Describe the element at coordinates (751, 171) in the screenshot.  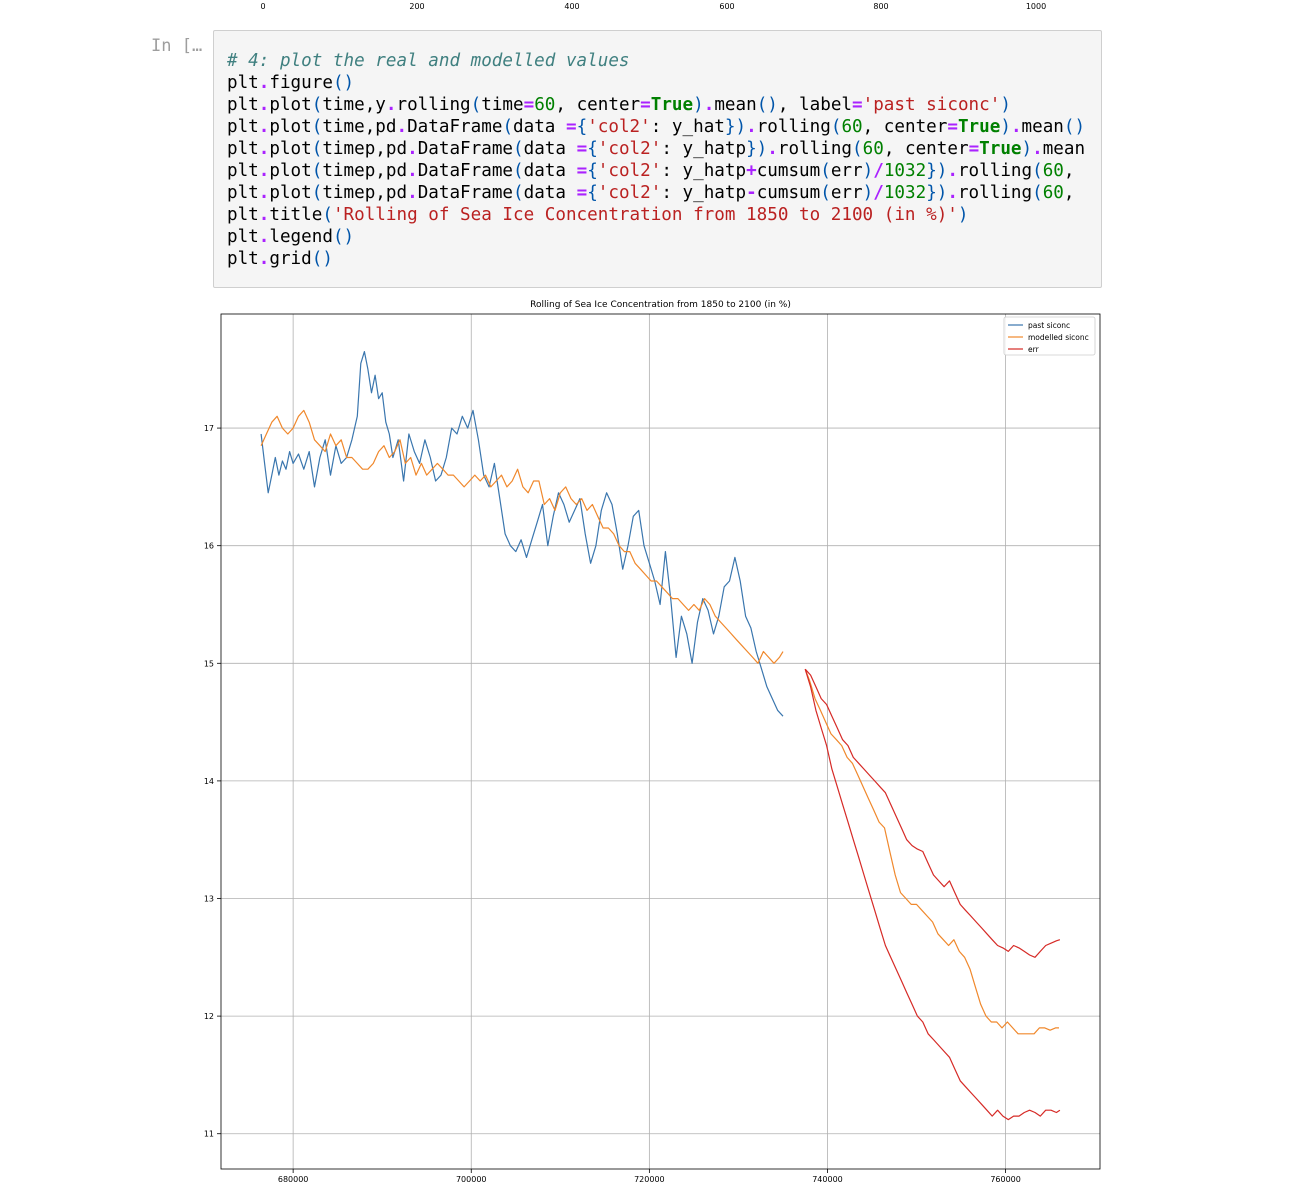
I see `code-token: +` at that location.